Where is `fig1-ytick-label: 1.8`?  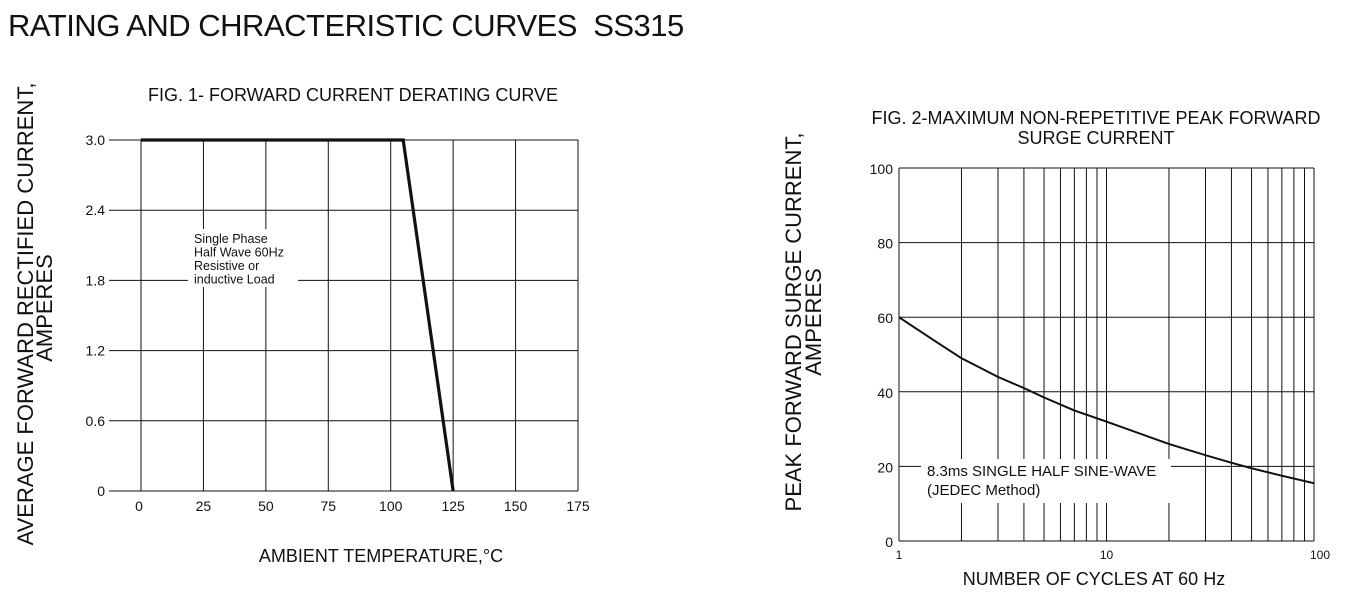
fig1-ytick-label: 1.8 is located at coordinates (96, 280).